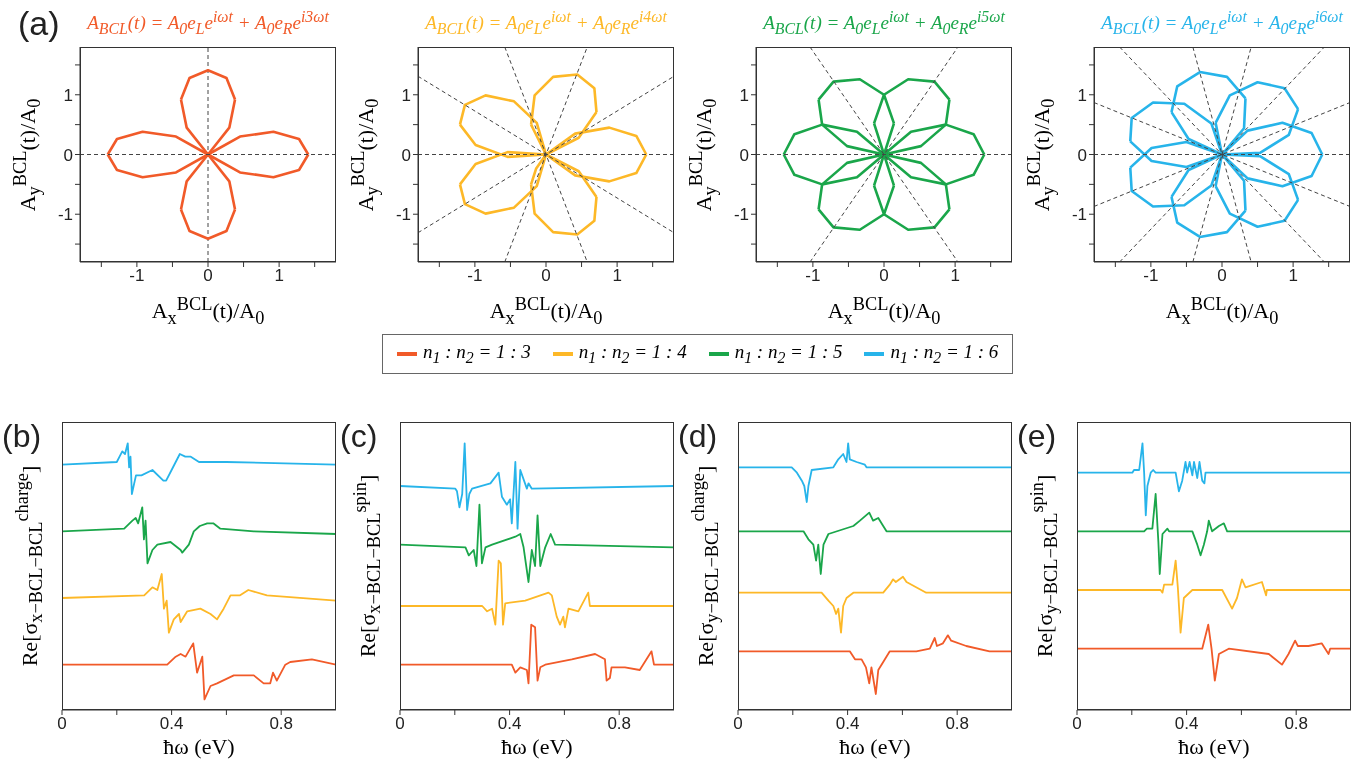 The width and height of the screenshot is (1370, 766). What do you see at coordinates (944, 354) in the screenshot?
I see `legend-label: n$_{1}$ : n$_{2}$ = 1 : 6` at bounding box center [944, 354].